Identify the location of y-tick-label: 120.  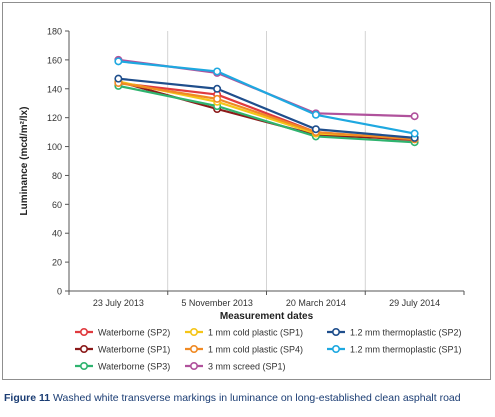
(54, 118).